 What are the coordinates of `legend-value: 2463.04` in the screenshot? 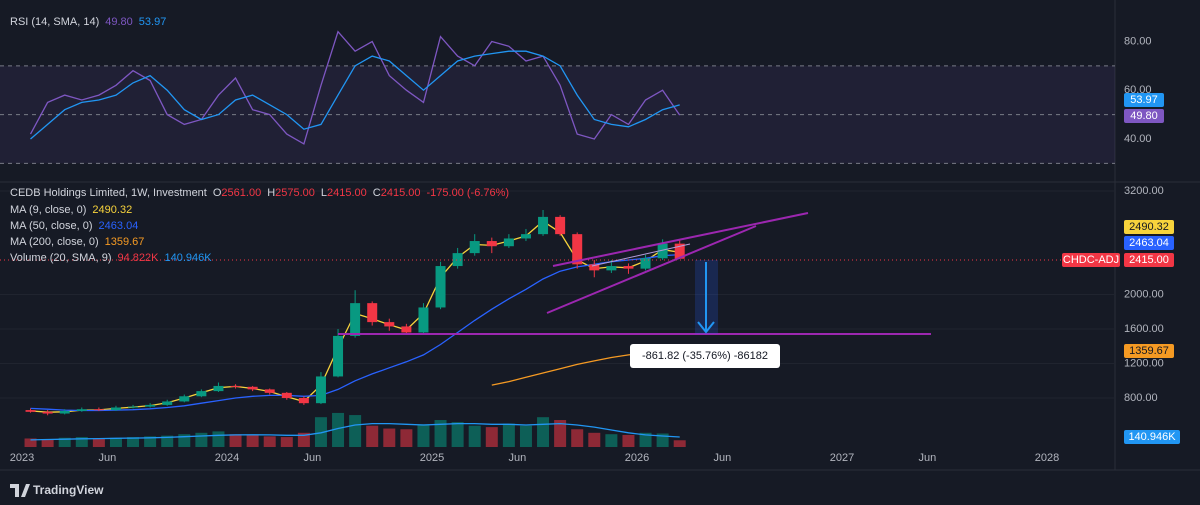 It's located at (119, 226).